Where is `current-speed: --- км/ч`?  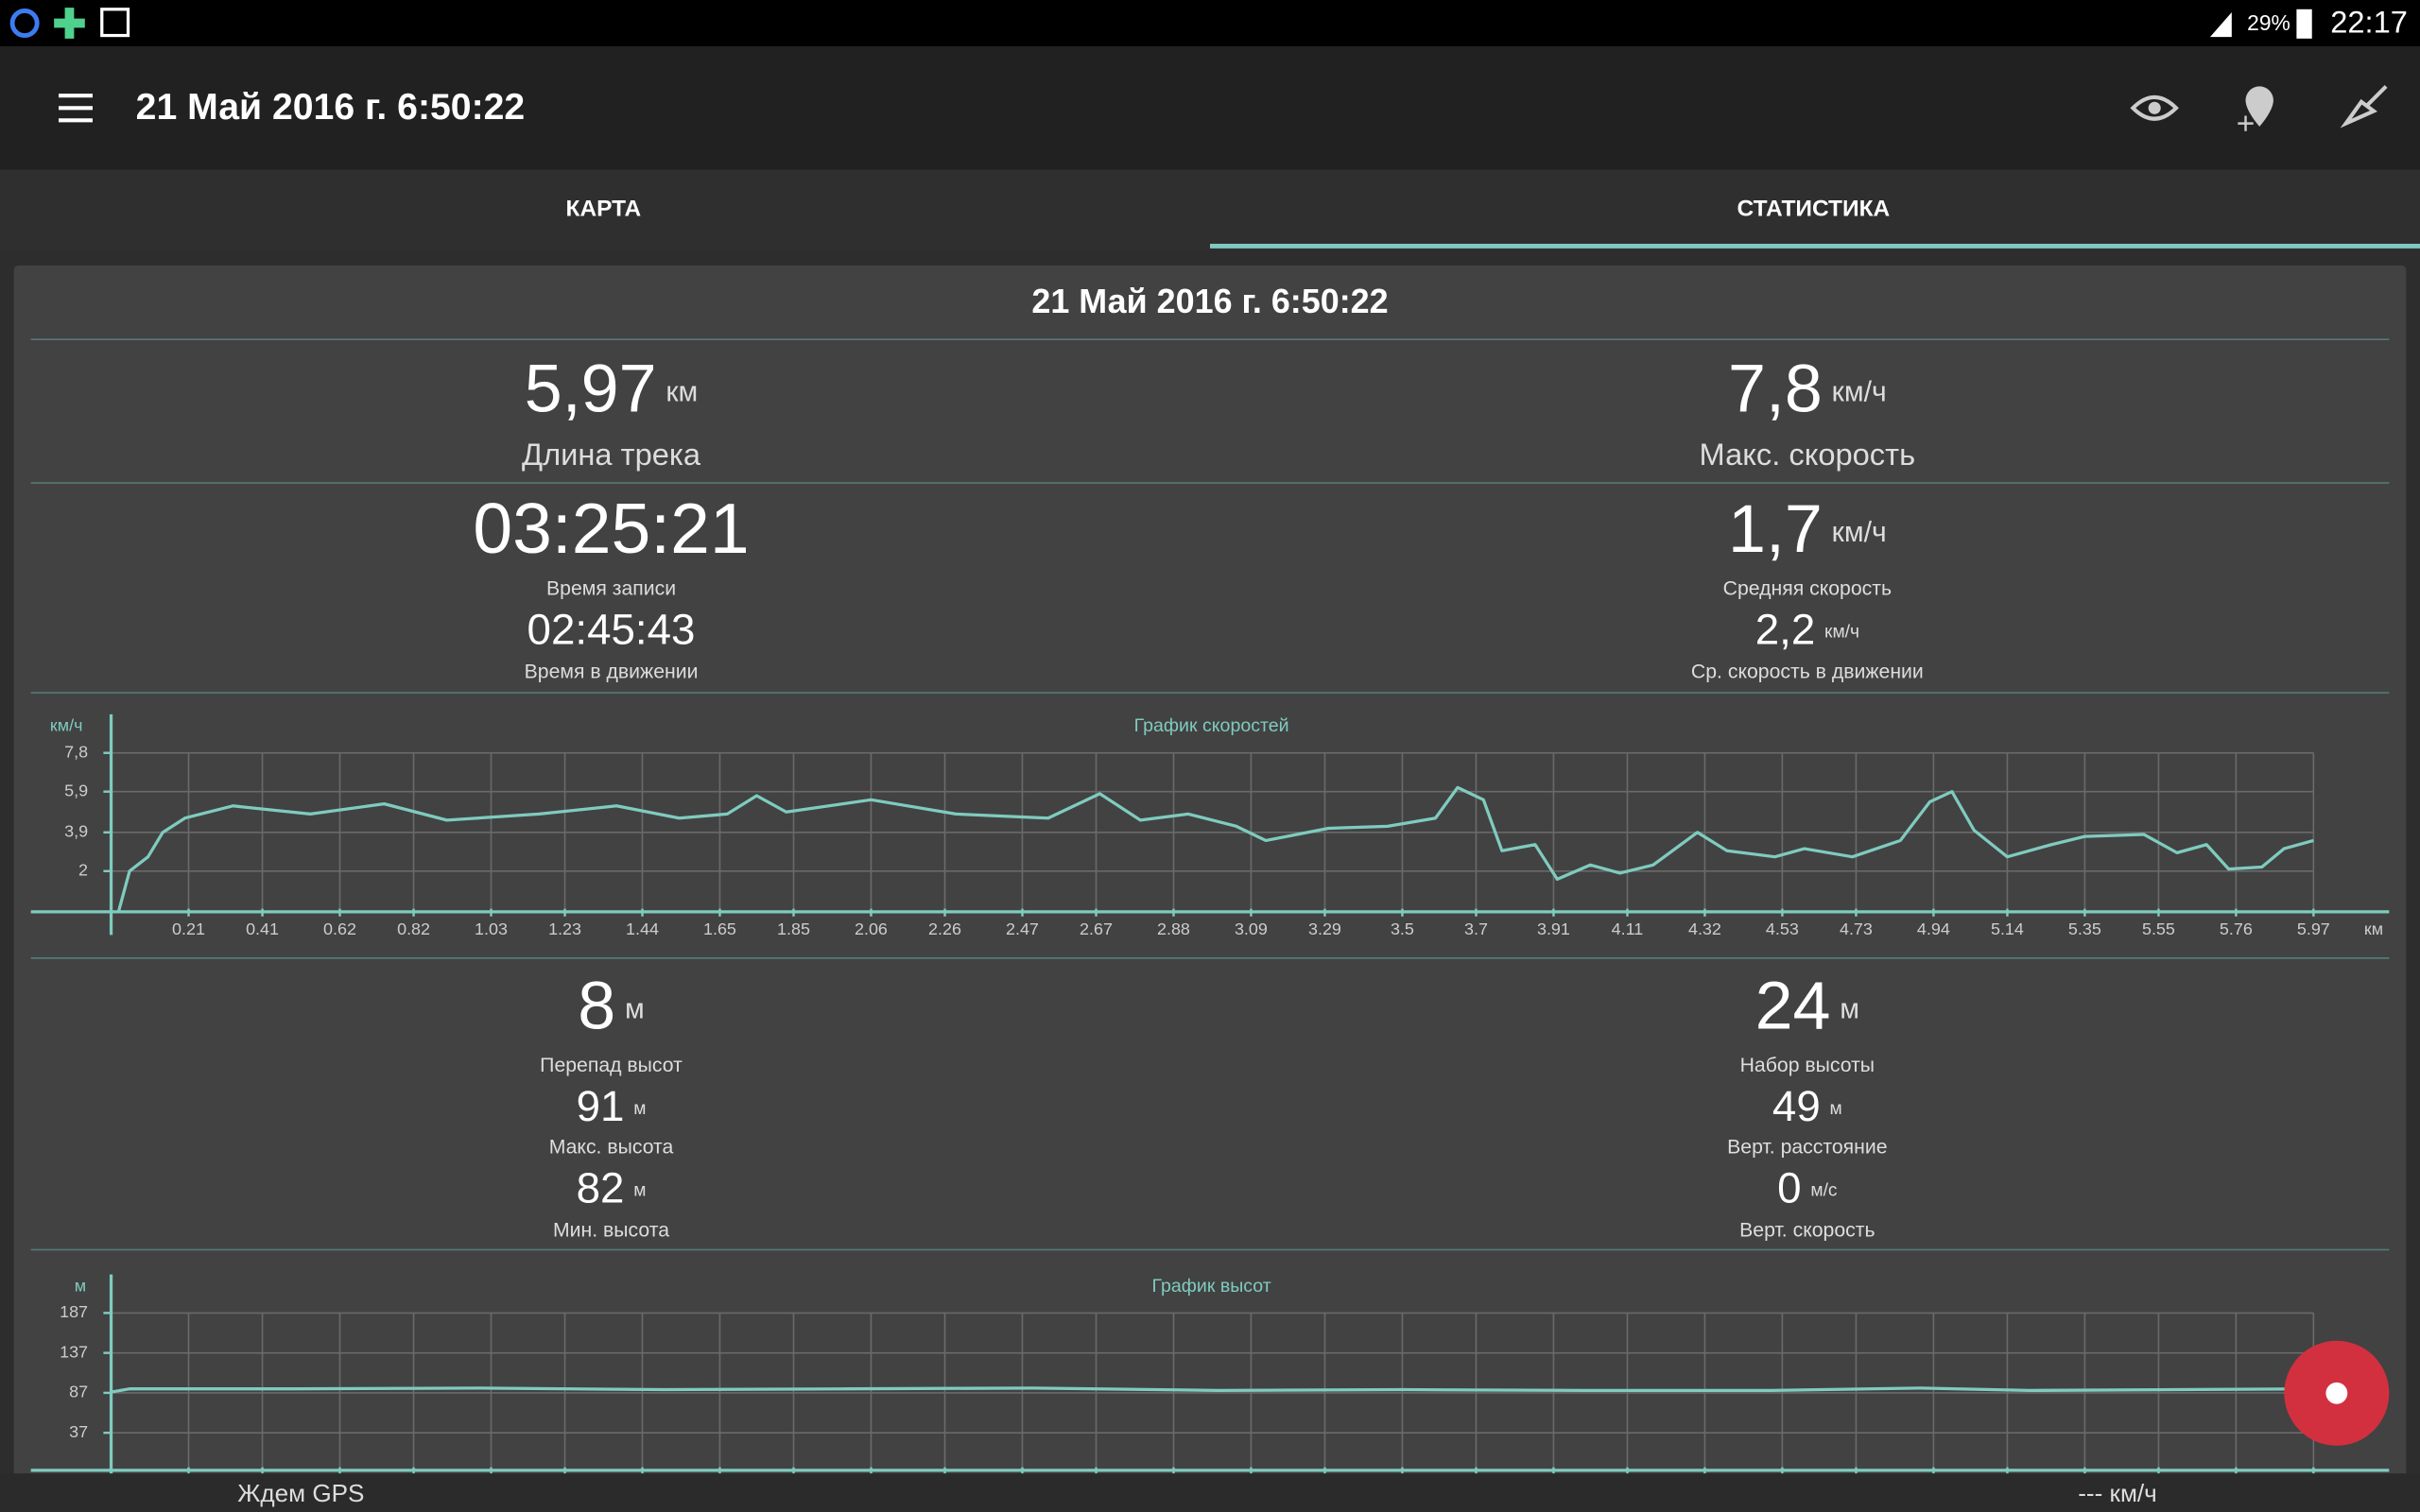 current-speed: --- км/ч is located at coordinates (2117, 1493).